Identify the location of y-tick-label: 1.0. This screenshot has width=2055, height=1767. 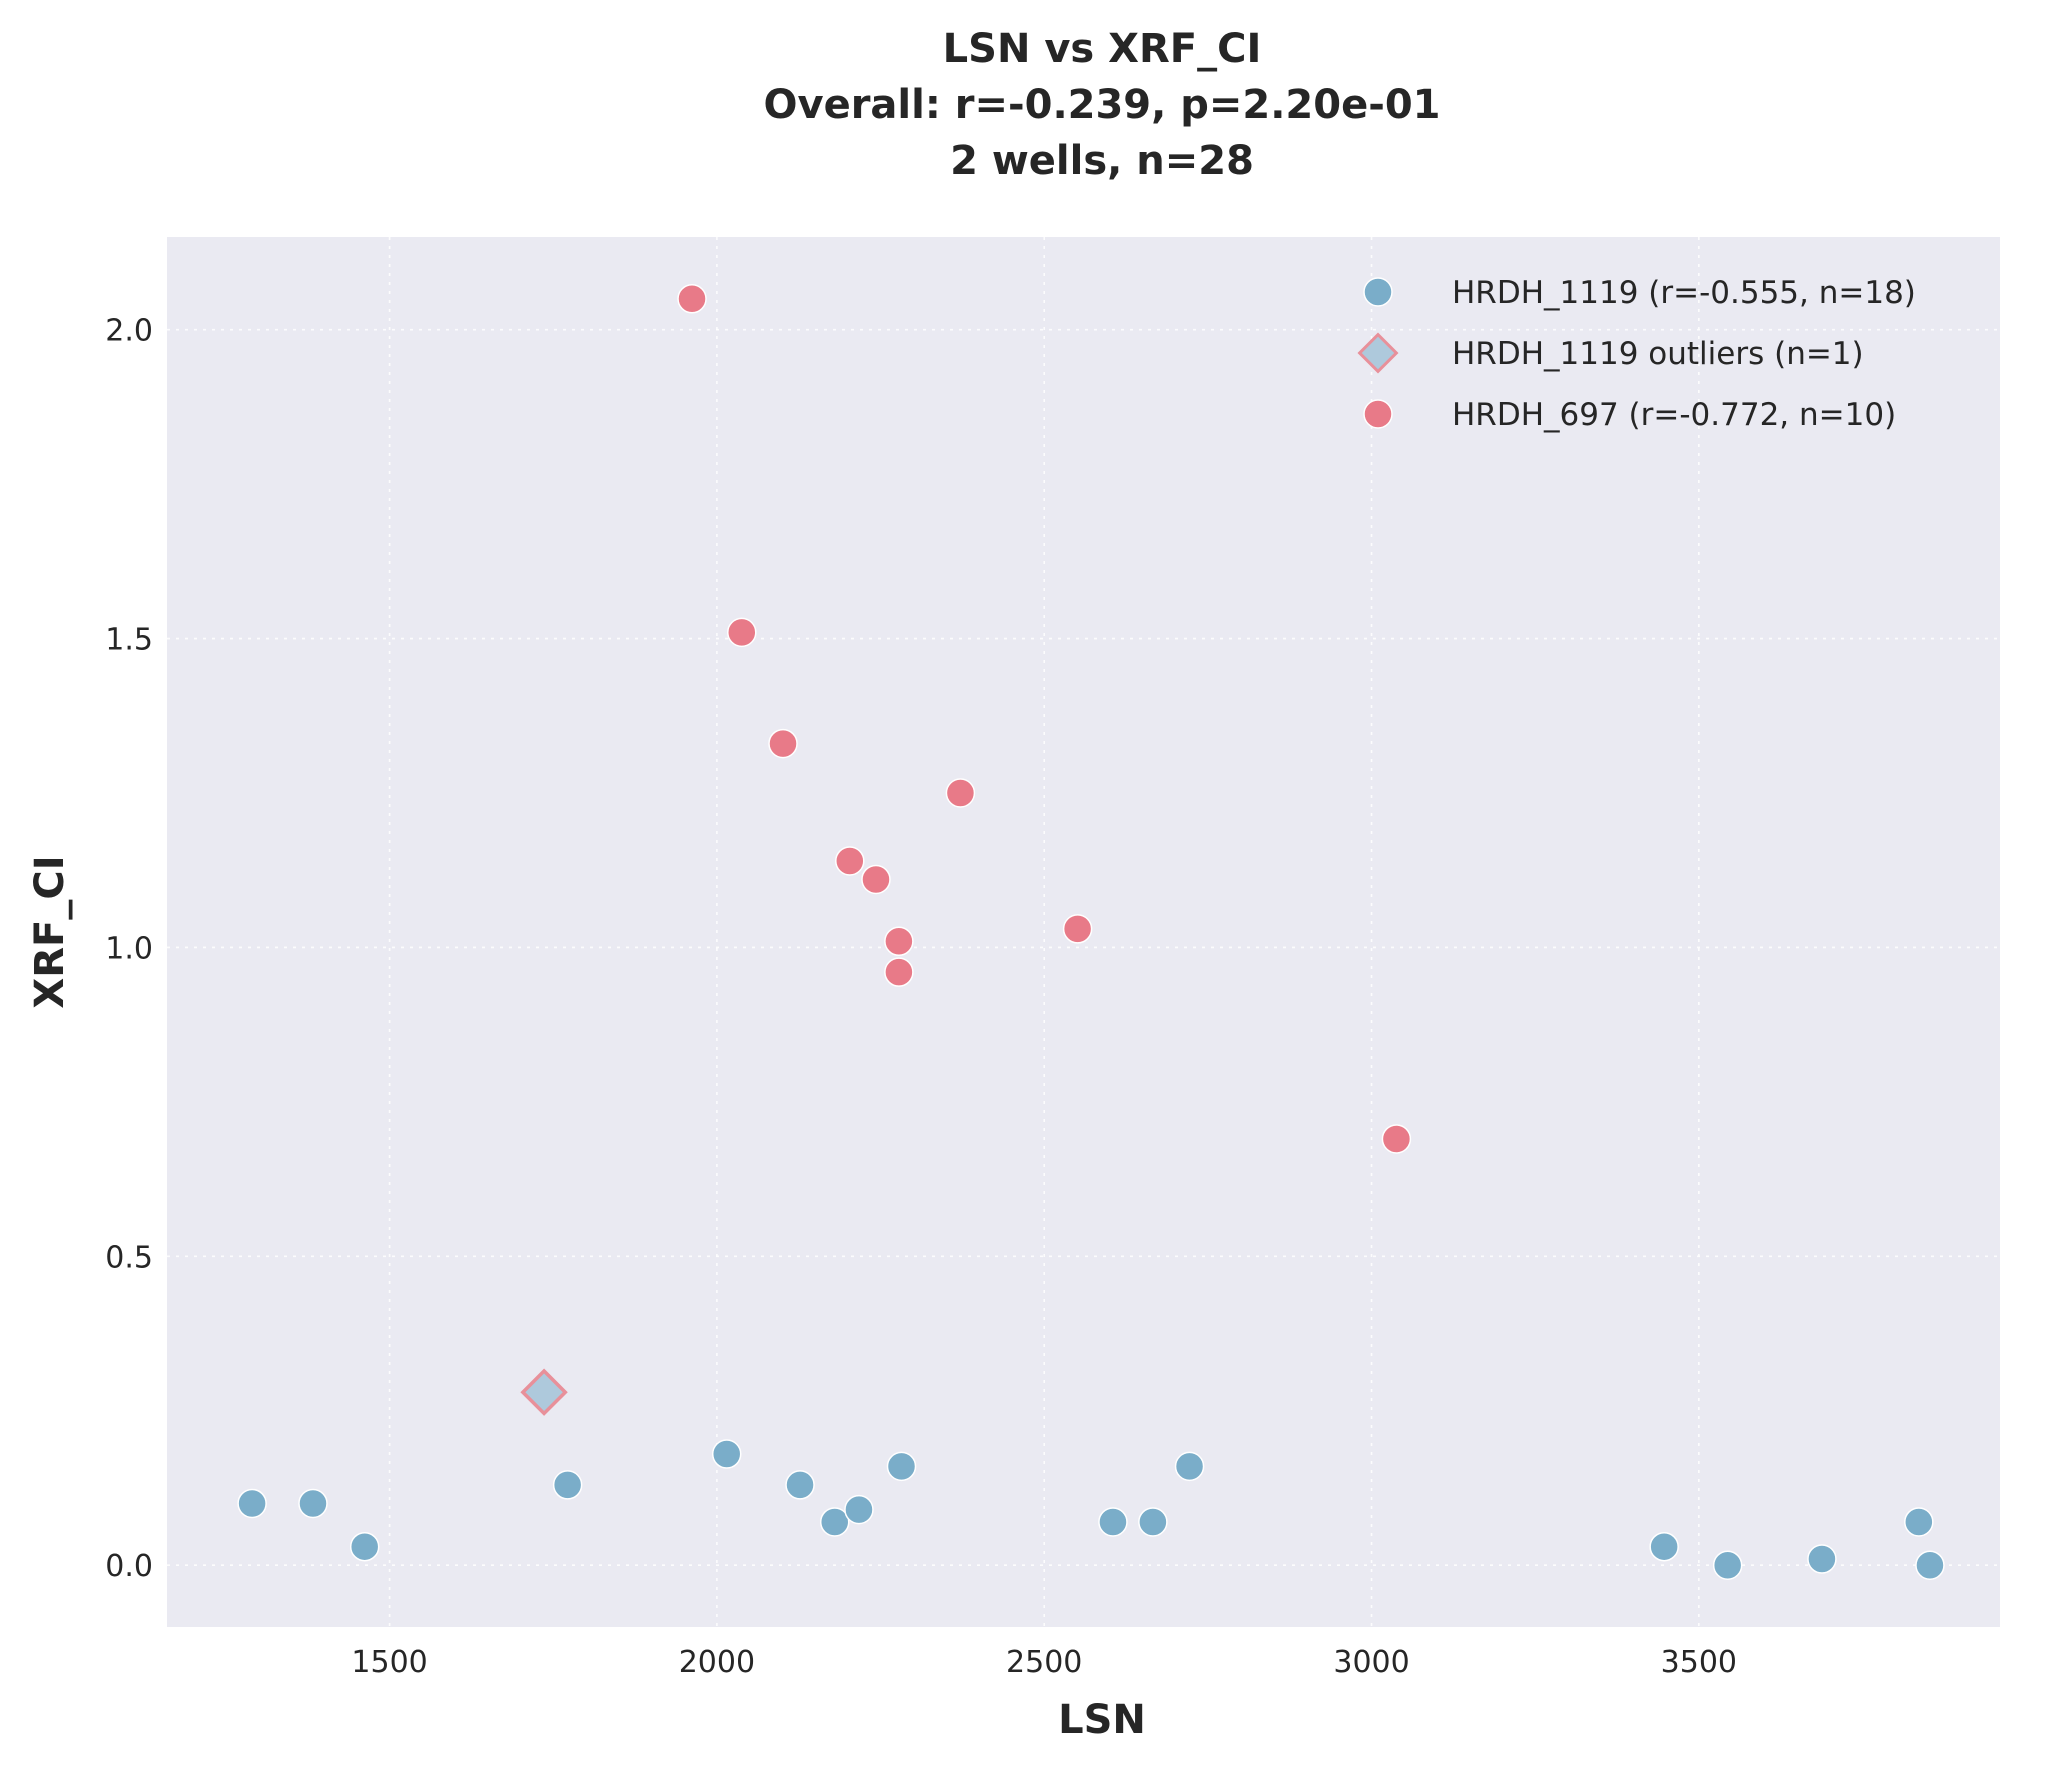
(129, 948).